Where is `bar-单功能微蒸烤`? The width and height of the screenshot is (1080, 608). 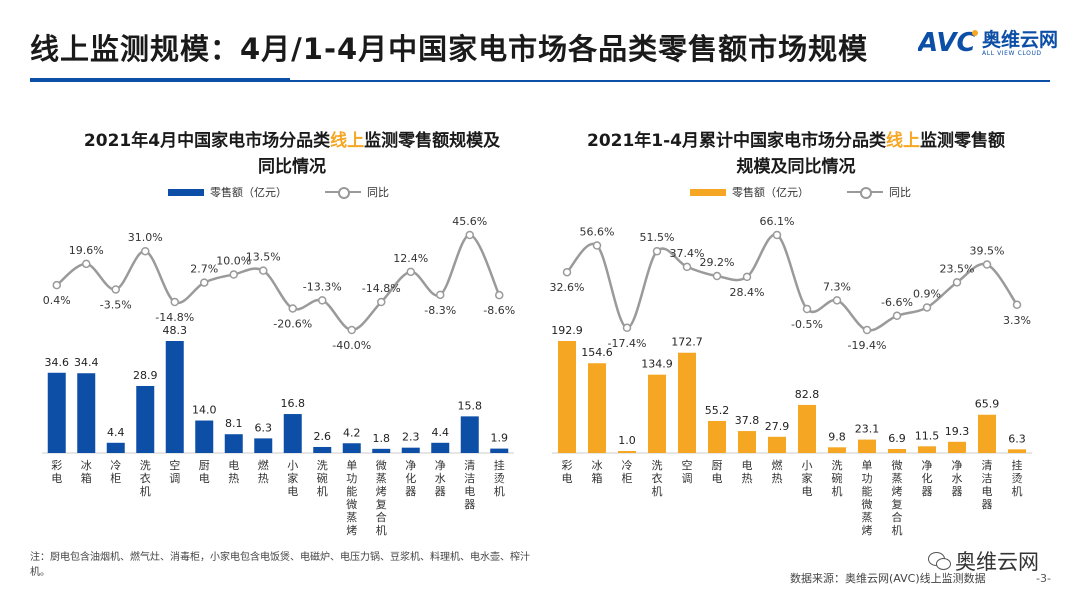
bar-单功能微蒸烤 is located at coordinates (867, 446).